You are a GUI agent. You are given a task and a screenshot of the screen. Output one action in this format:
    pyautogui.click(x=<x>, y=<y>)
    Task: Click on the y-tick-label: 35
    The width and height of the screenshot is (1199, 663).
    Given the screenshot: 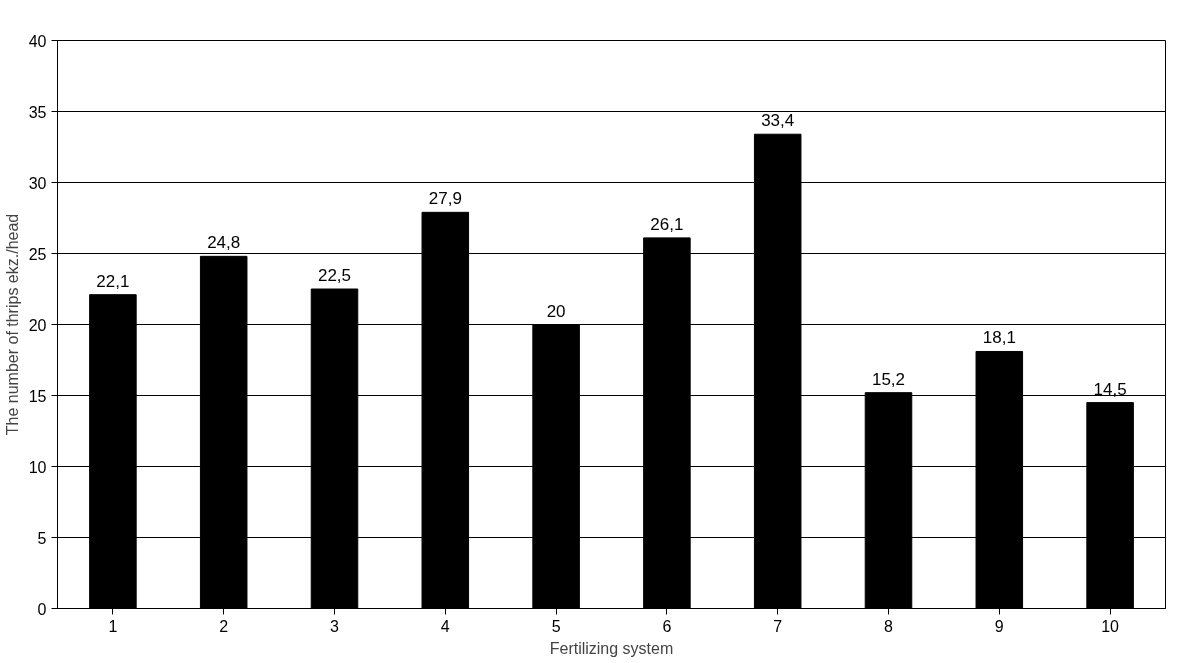 What is the action you would take?
    pyautogui.click(x=37, y=112)
    